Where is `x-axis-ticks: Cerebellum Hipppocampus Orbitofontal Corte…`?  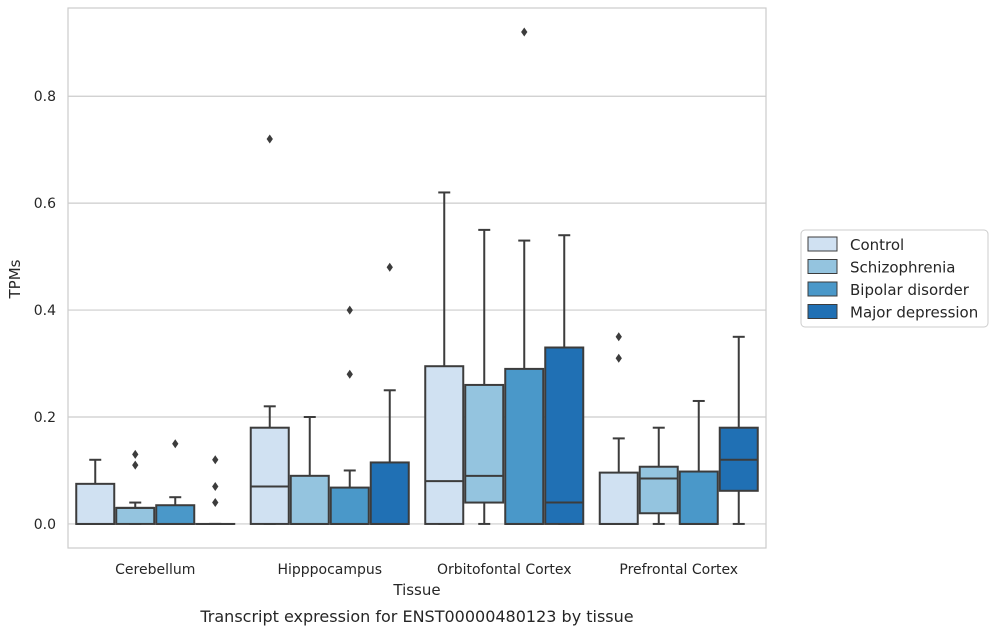 x-axis-ticks: Cerebellum Hipppocampus Orbitofontal Corte… is located at coordinates (426, 570).